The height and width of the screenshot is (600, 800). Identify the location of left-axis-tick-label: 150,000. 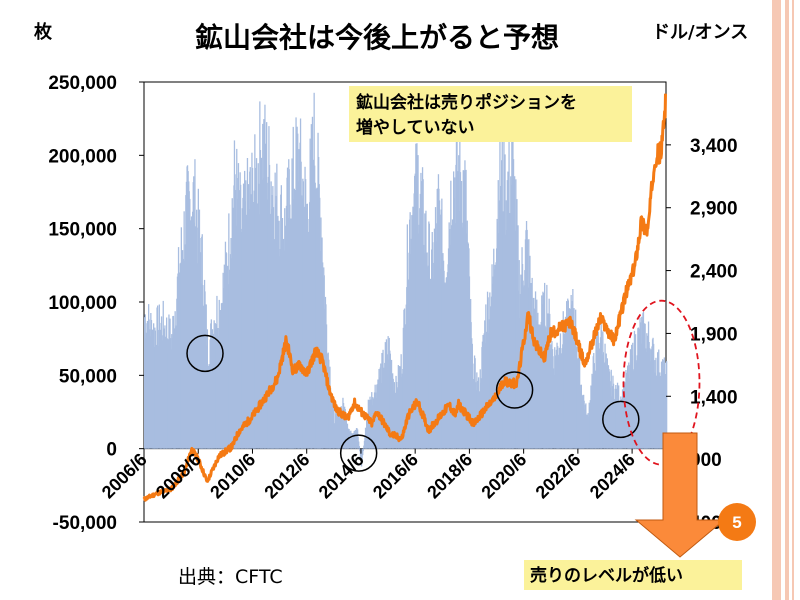
(82, 230).